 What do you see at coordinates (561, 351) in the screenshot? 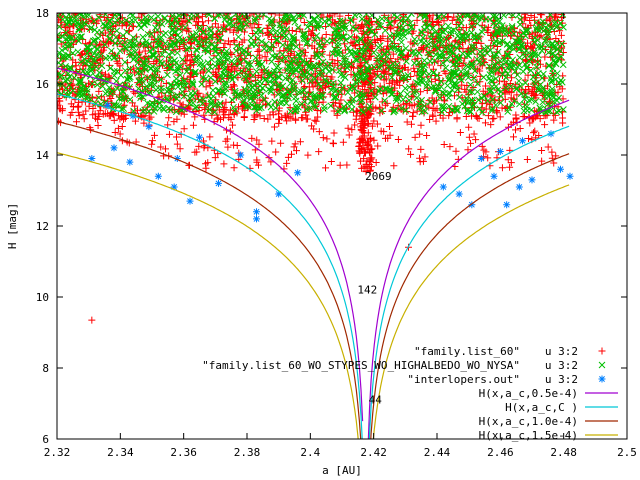
I see `legend-using: u 3:2` at bounding box center [561, 351].